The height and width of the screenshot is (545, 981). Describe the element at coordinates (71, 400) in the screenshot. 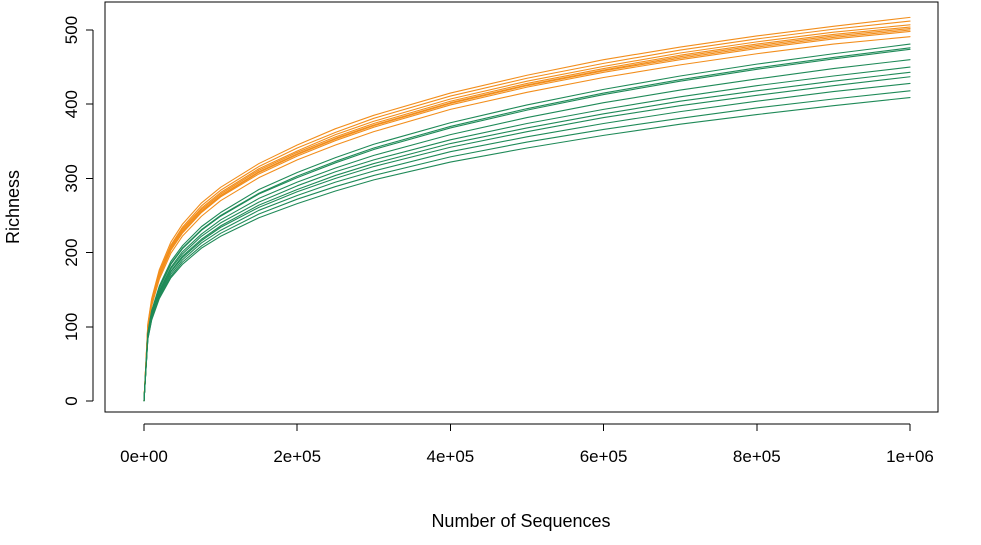

I see `y-tick-label: 0` at that location.